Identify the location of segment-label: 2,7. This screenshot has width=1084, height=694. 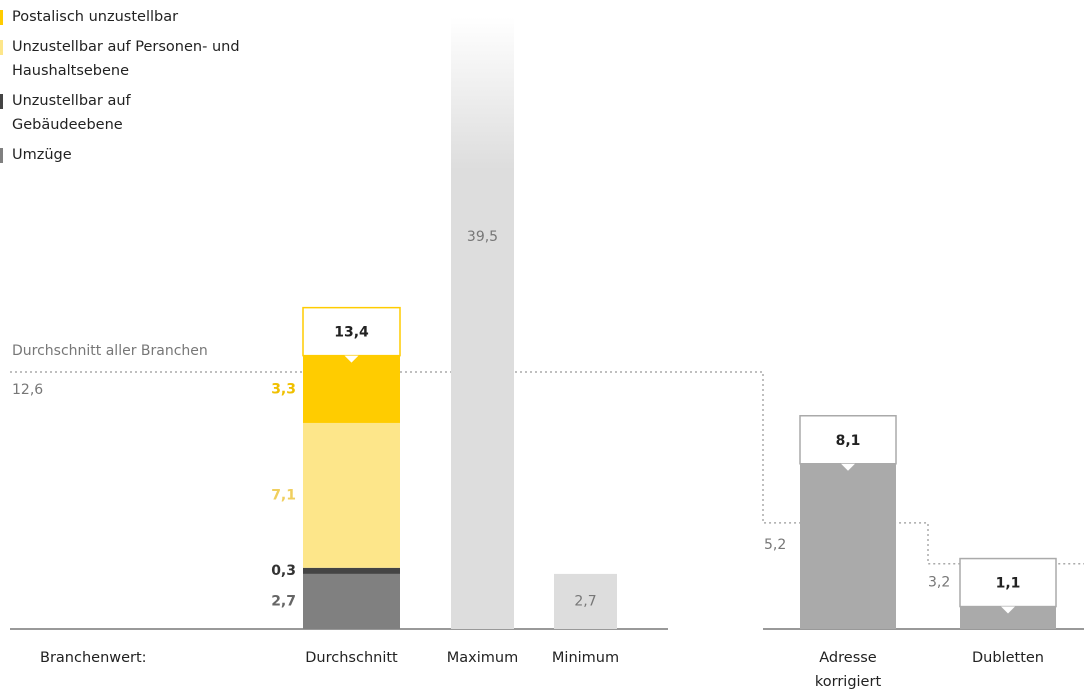
(283, 601).